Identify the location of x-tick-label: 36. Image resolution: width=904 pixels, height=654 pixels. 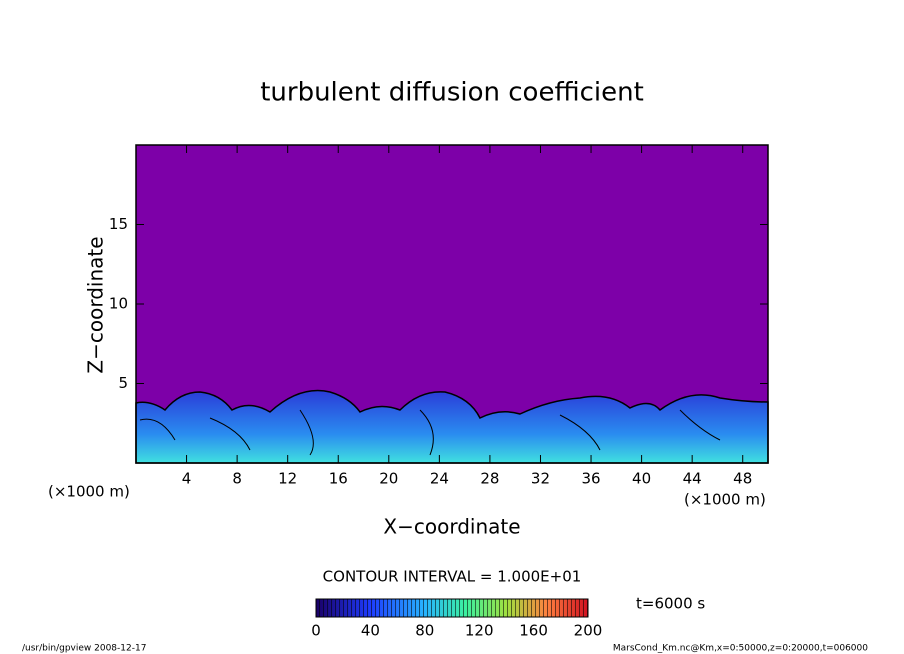
(590, 479).